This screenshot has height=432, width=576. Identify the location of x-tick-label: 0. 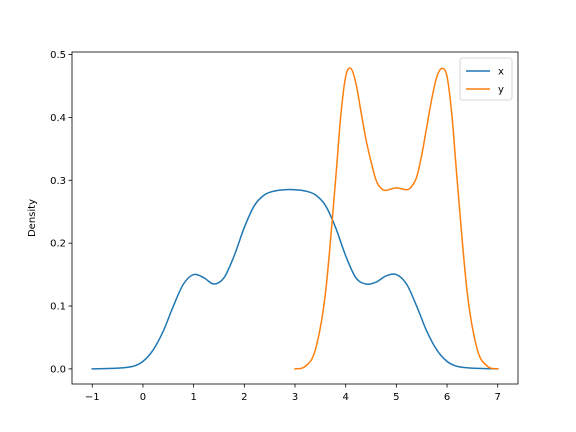
(143, 397).